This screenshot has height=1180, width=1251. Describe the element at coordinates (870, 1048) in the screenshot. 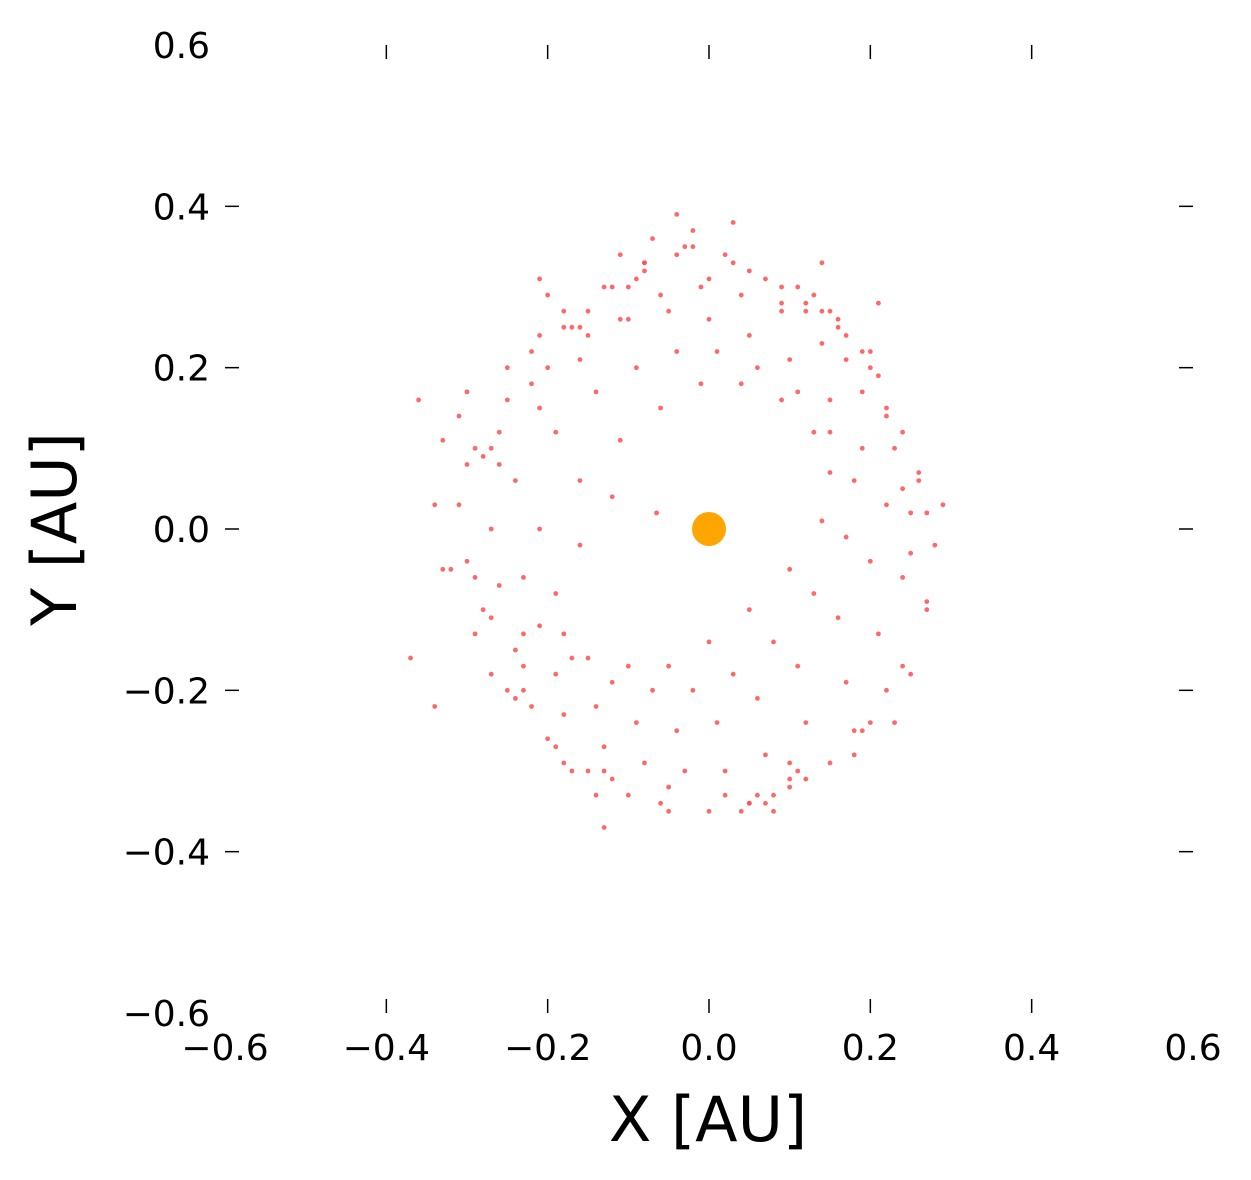

I see `x-tick-label: 0.2` at that location.